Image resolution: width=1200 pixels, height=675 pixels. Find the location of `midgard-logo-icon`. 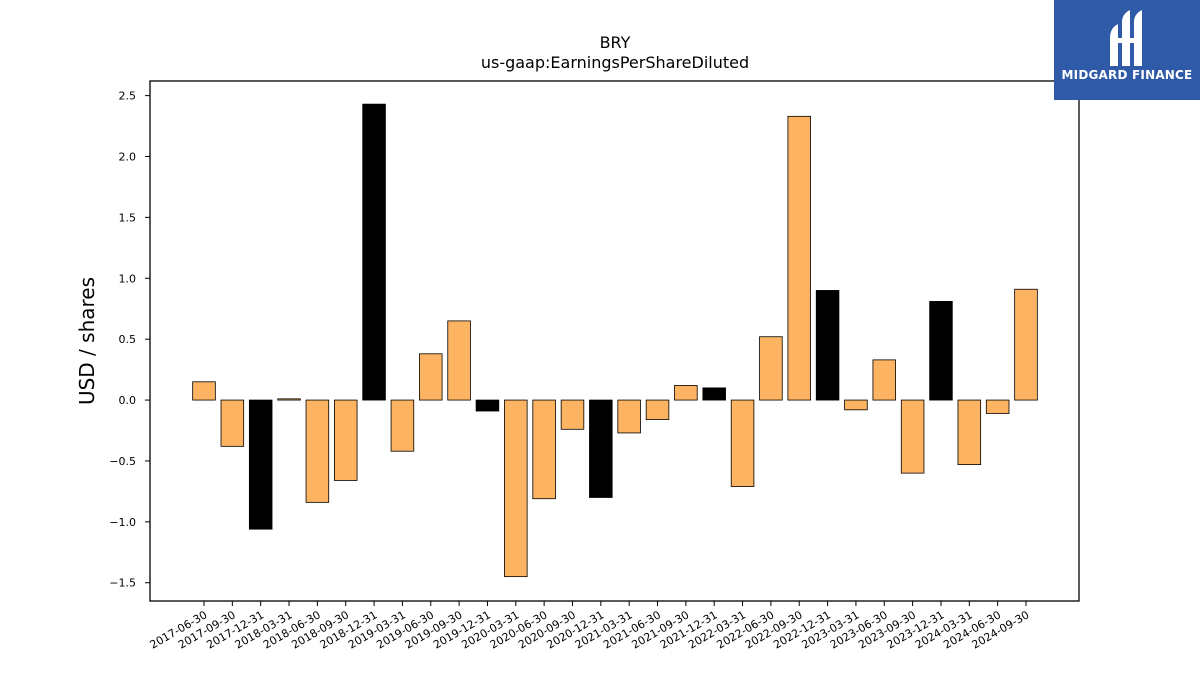

midgard-logo-icon is located at coordinates (1126, 38).